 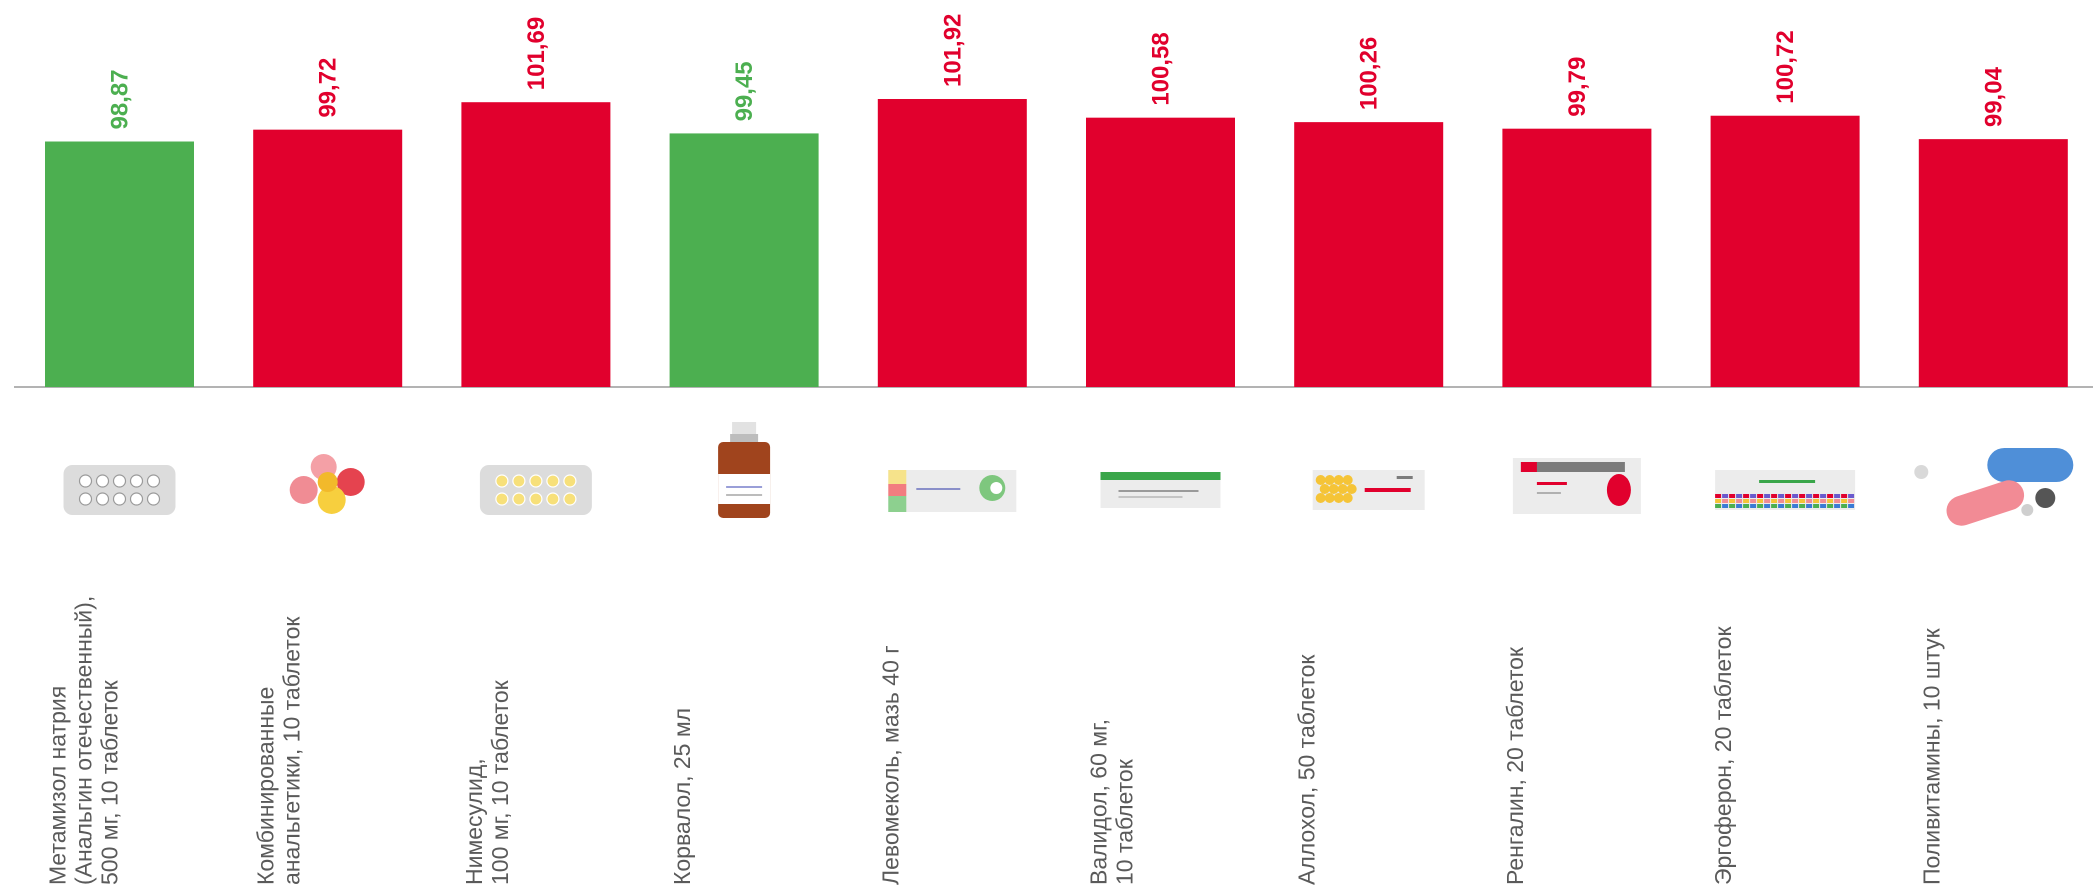 I want to click on ointment-box-icon, so click(x=952, y=491).